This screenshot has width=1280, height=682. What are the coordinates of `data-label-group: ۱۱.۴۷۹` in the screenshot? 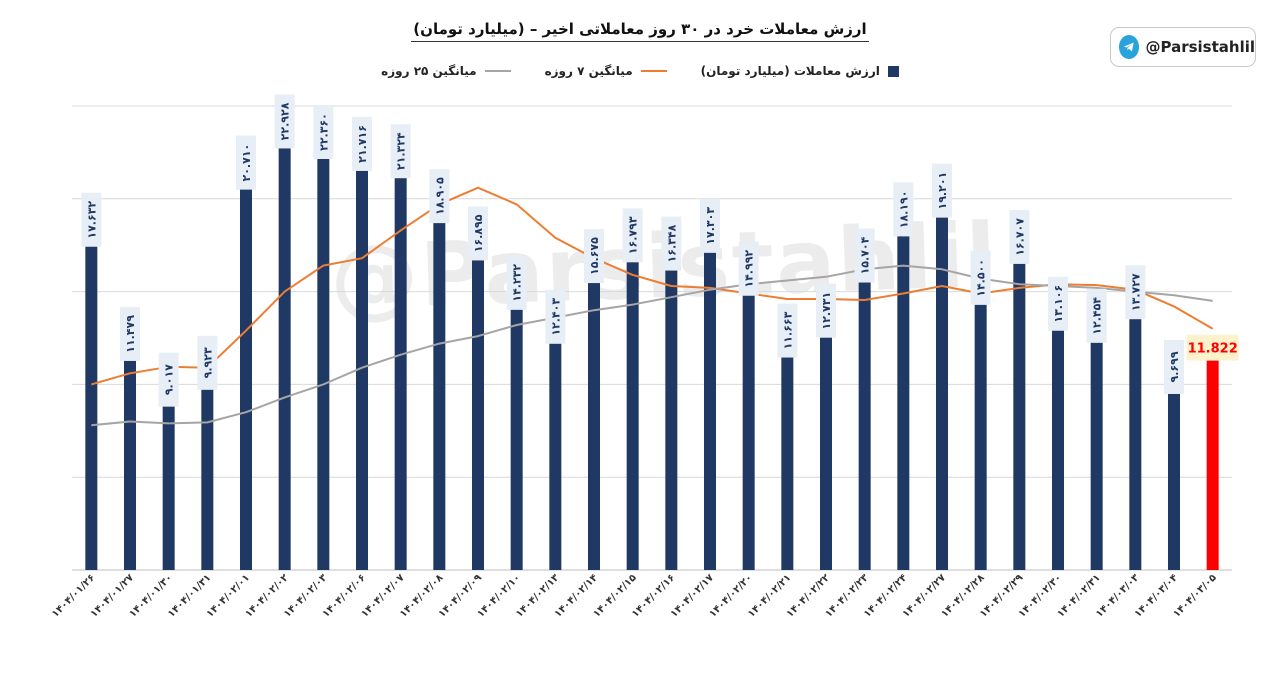 It's located at (130, 333).